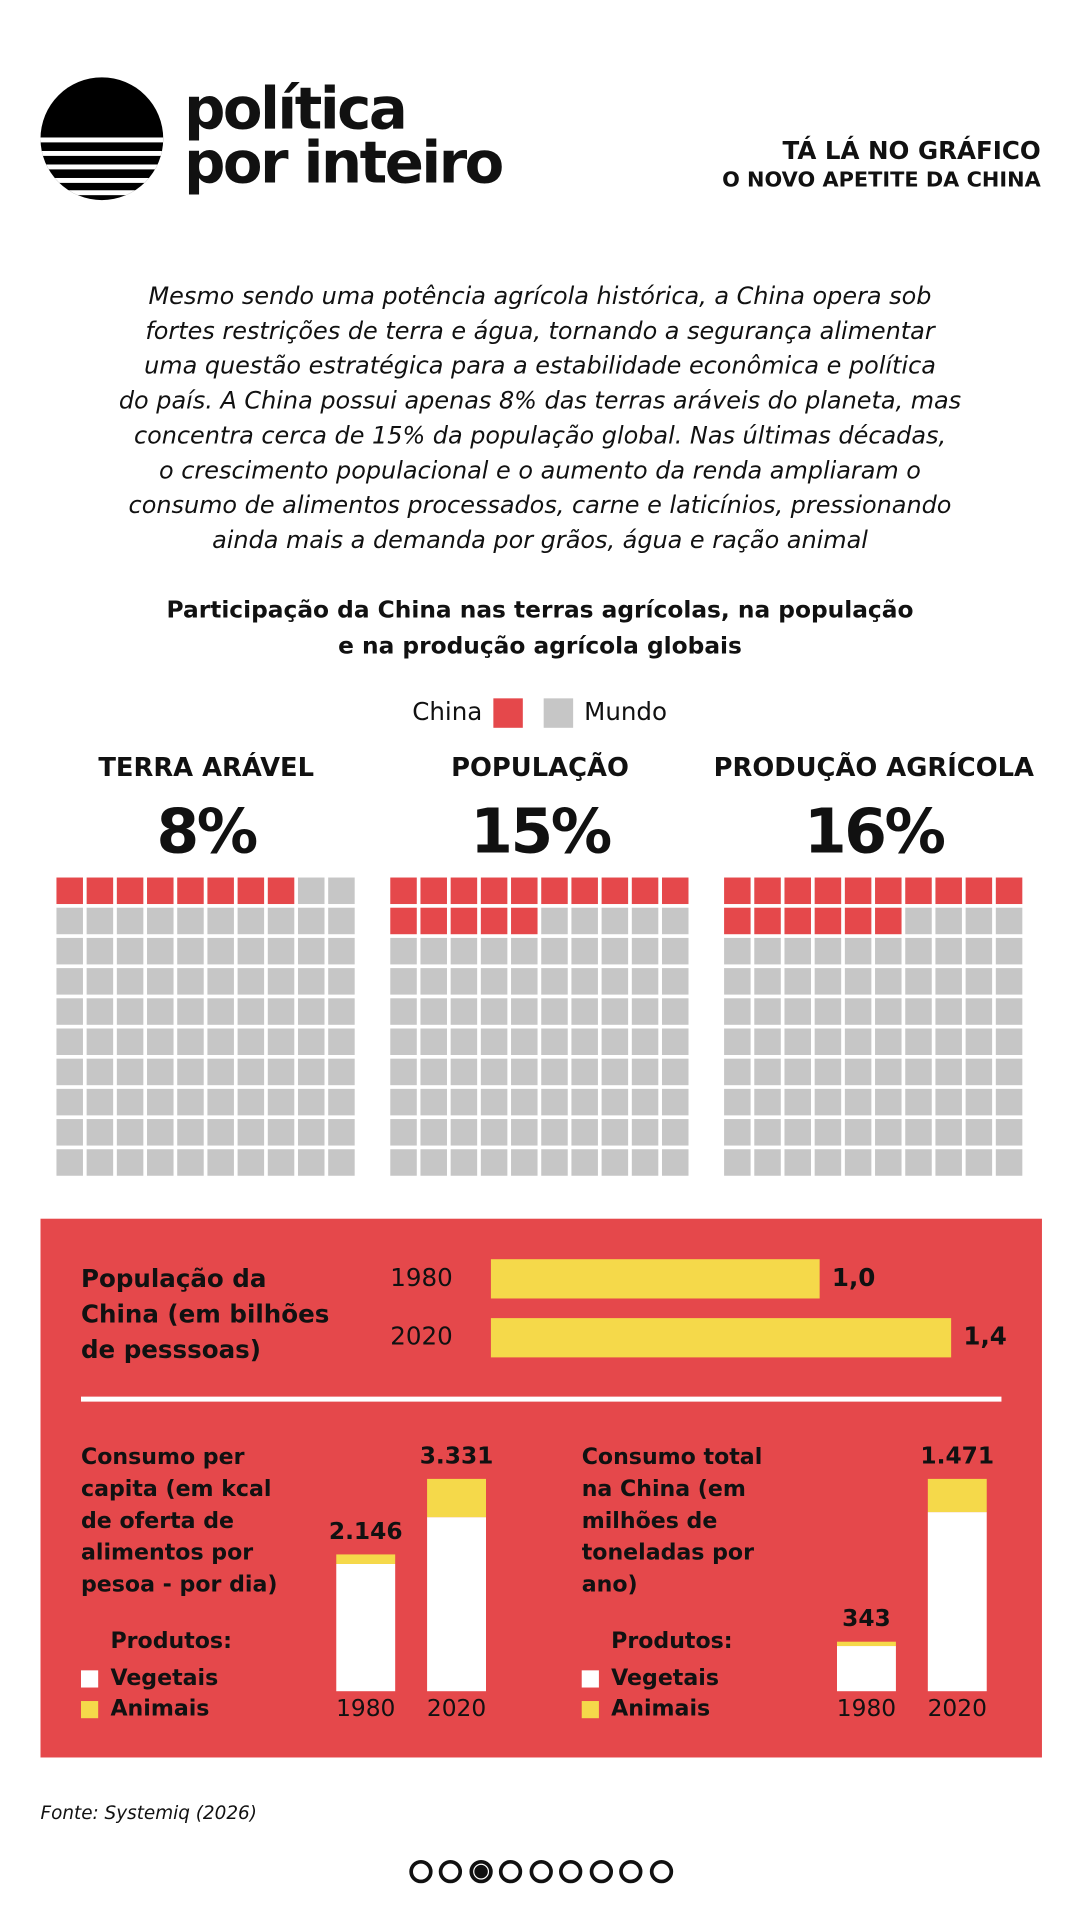 This screenshot has height=1920, width=1080. What do you see at coordinates (157, 1521) in the screenshot?
I see `chart-title: de oferta de` at bounding box center [157, 1521].